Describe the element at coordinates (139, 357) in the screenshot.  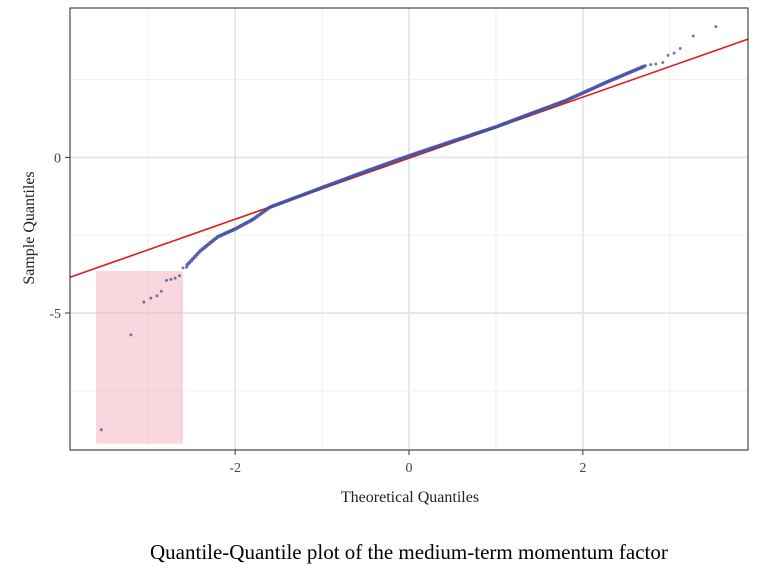
I see `highlight-region` at that location.